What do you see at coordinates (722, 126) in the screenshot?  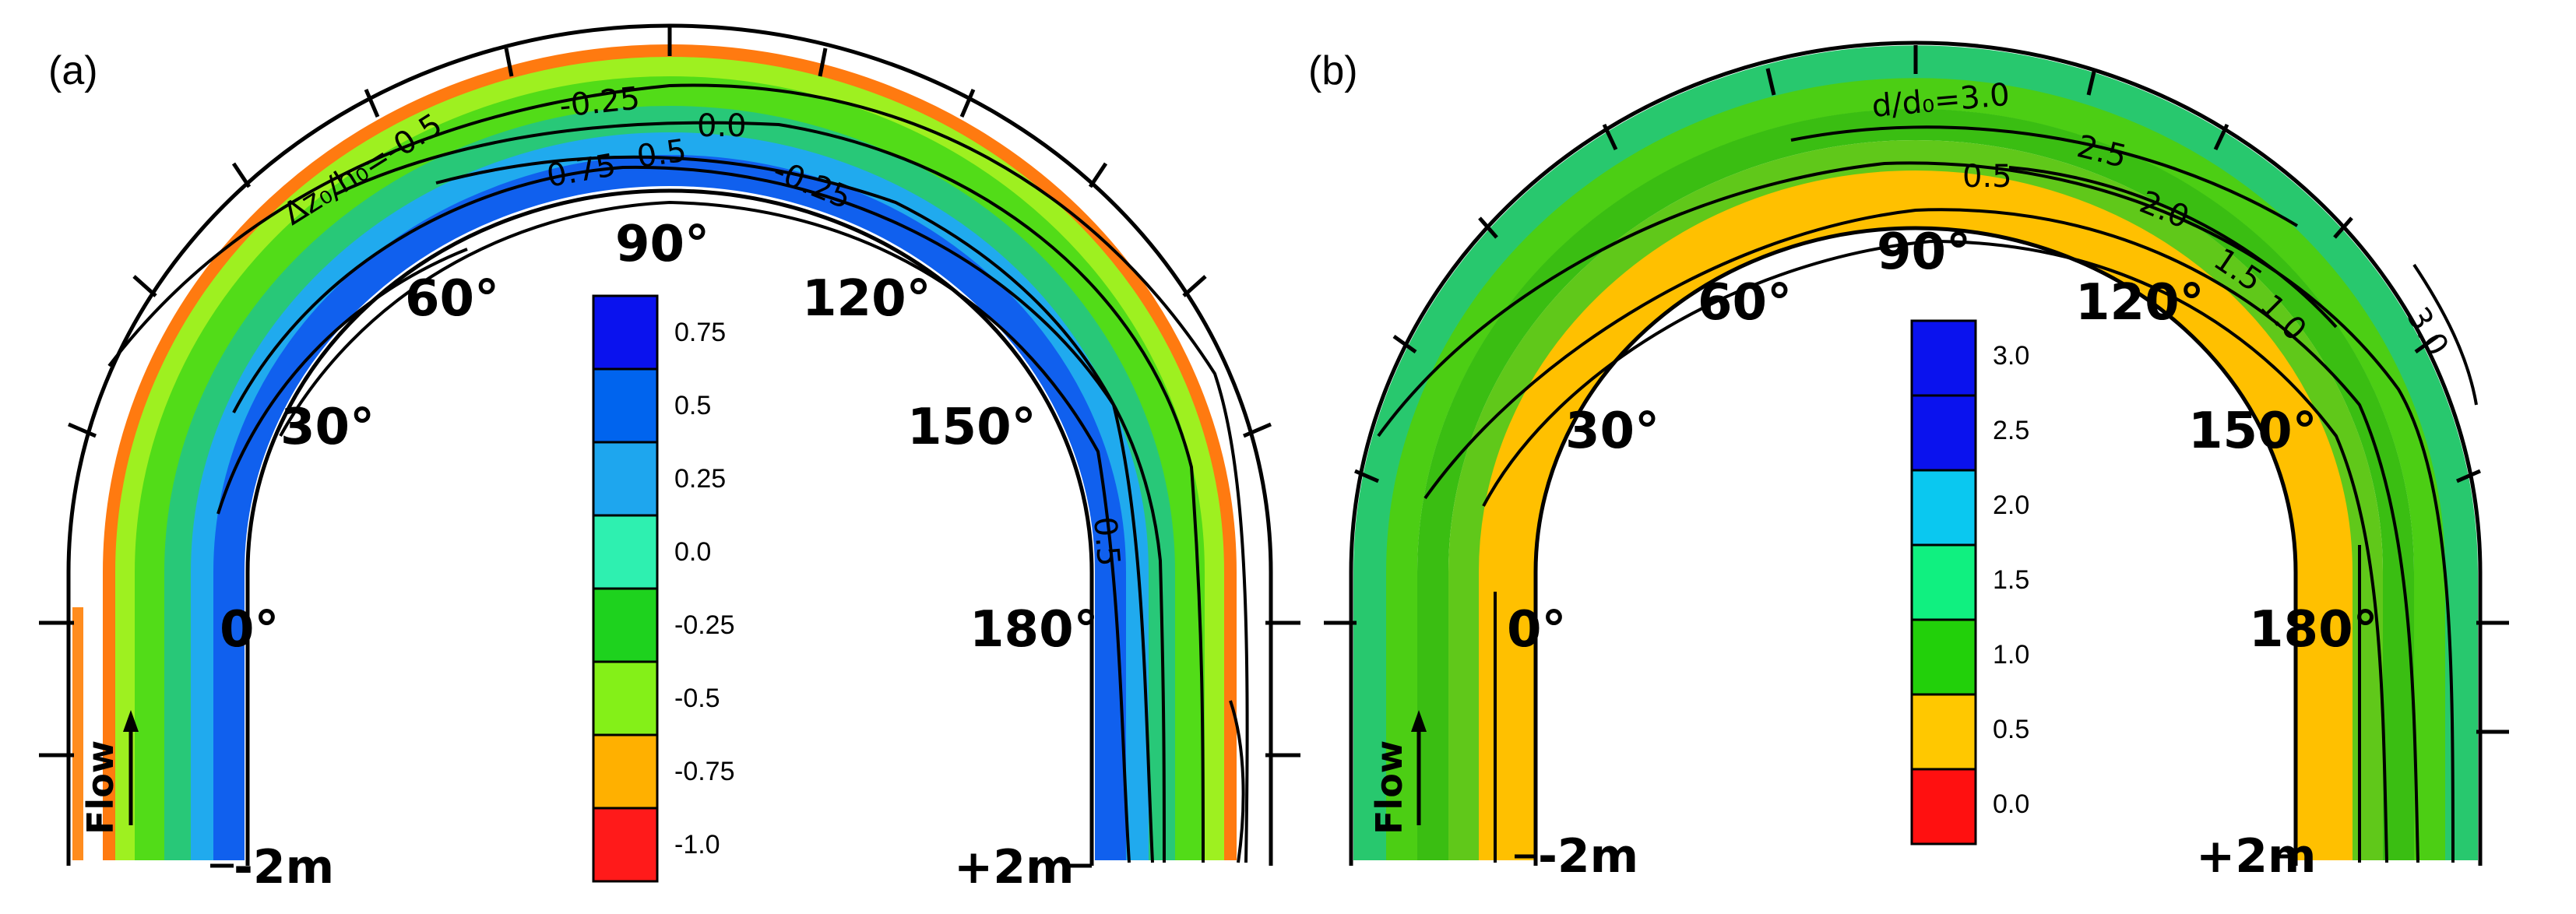 I see `contour-label: 0.0` at bounding box center [722, 126].